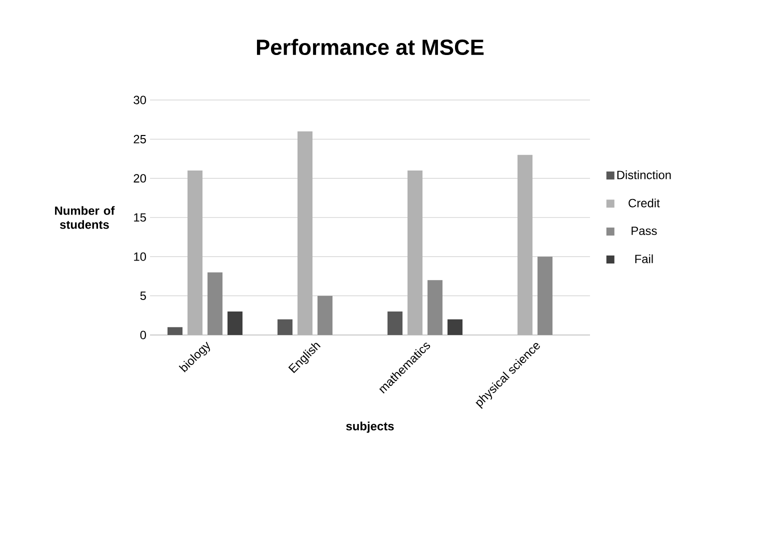 This screenshot has width=773, height=544. What do you see at coordinates (140, 139) in the screenshot?
I see `y-tick-label: 25` at bounding box center [140, 139].